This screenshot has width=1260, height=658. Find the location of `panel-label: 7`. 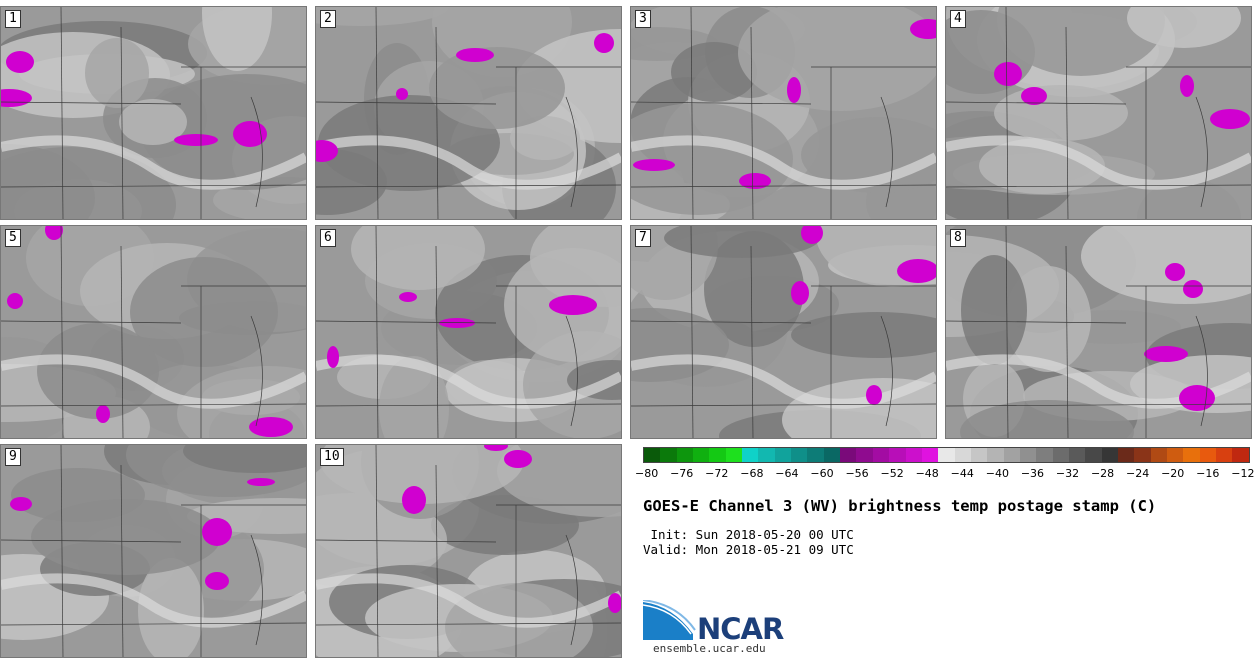

panel-label: 7 is located at coordinates (643, 238).